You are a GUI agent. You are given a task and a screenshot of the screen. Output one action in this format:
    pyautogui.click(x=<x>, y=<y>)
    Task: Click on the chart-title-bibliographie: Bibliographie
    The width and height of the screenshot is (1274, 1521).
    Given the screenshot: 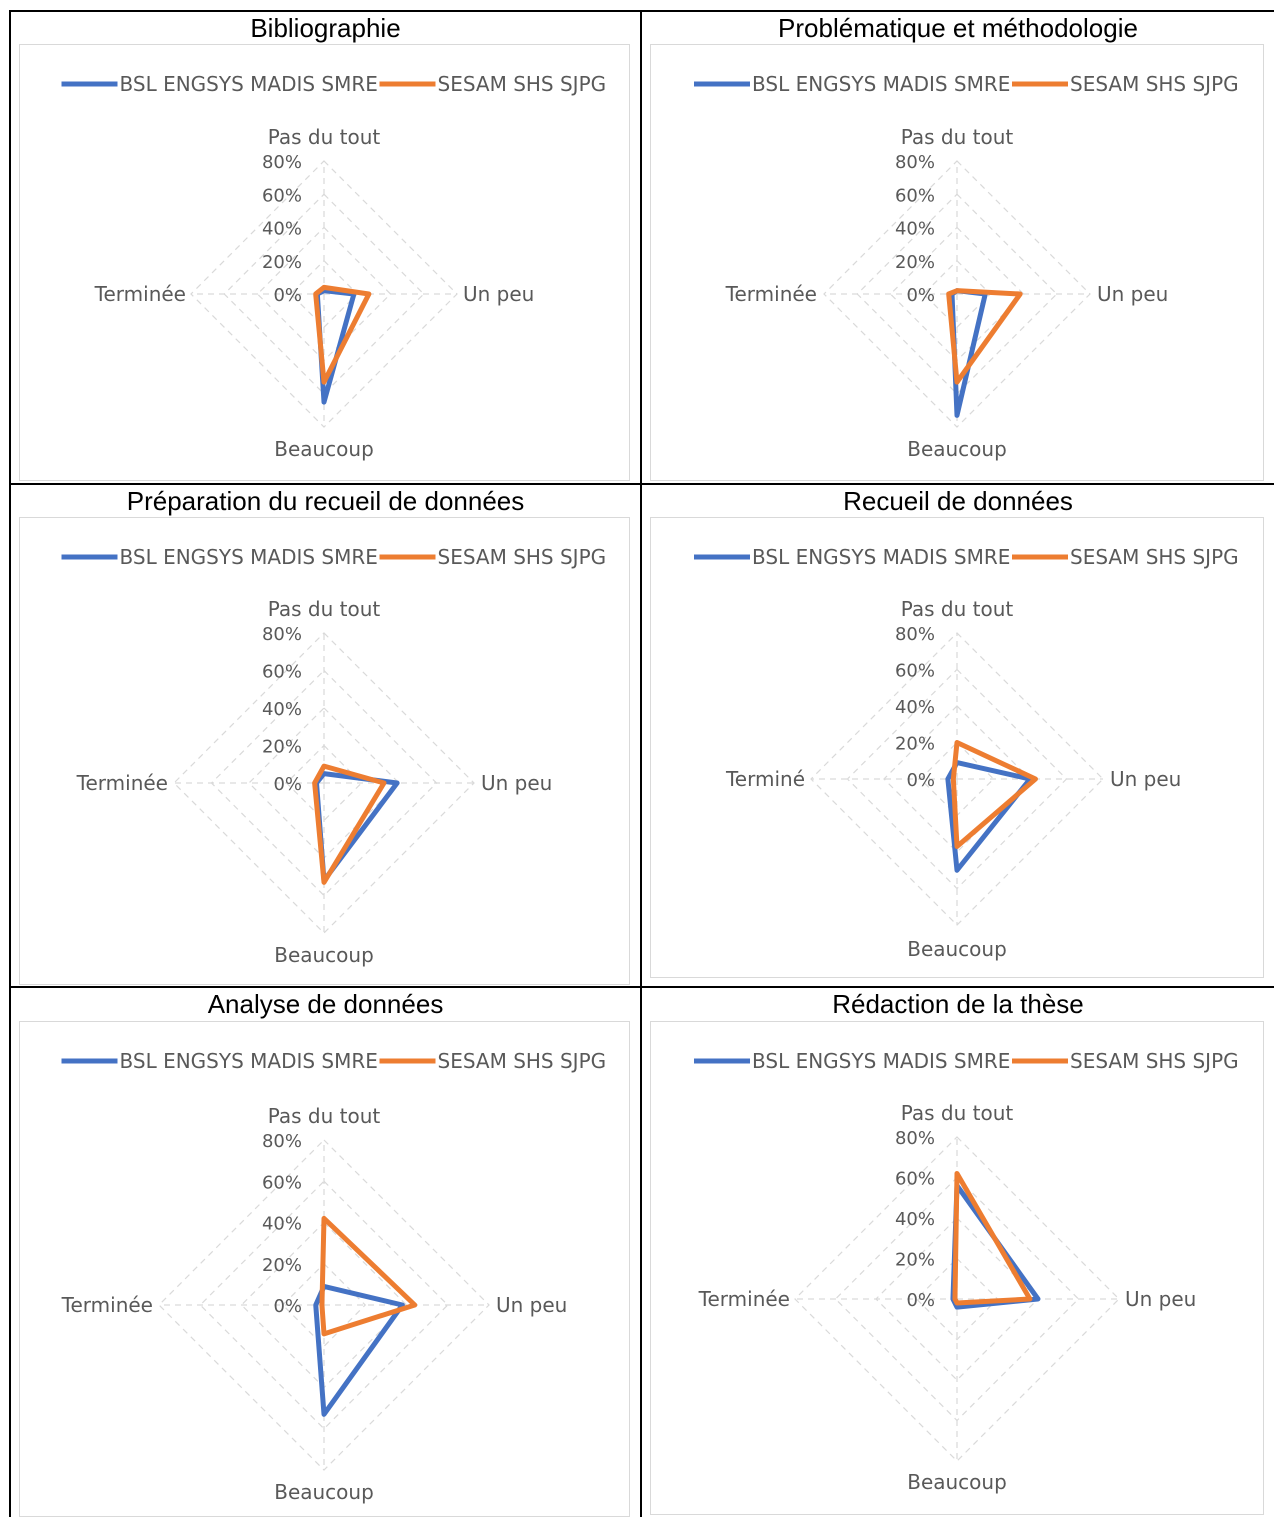 What is the action you would take?
    pyautogui.click(x=325, y=28)
    